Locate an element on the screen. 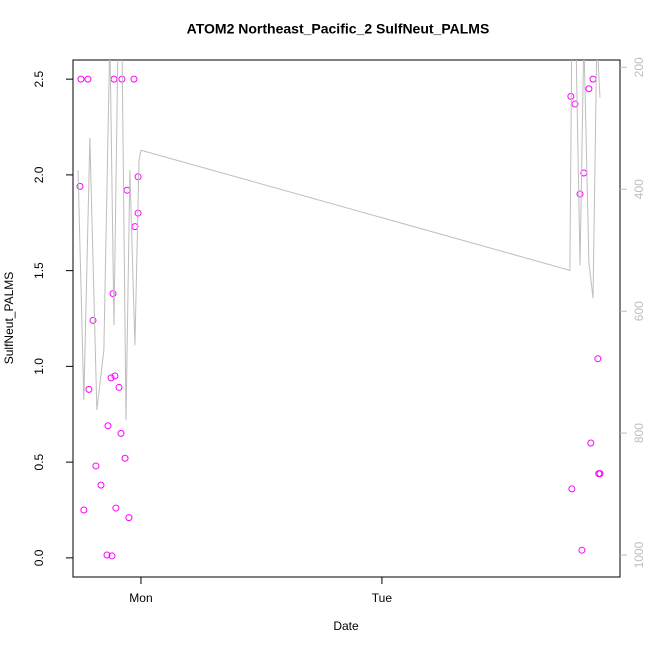  y-axis-title: SulfNeut_PALMS is located at coordinates (9, 318).